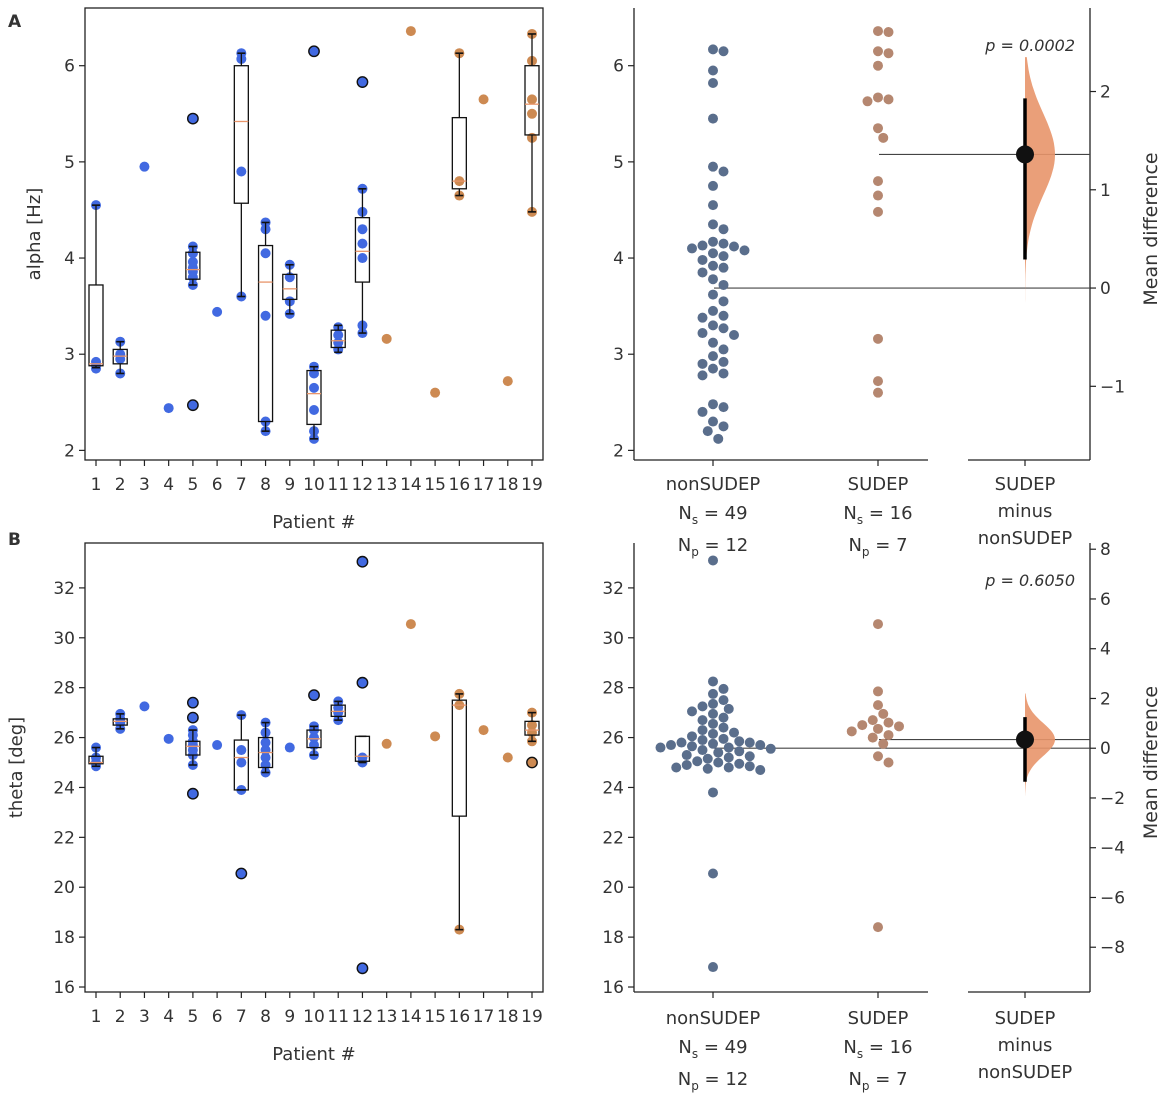  What do you see at coordinates (713, 1081) in the screenshot?
I see `group-patient-count: Np = 12` at bounding box center [713, 1081].